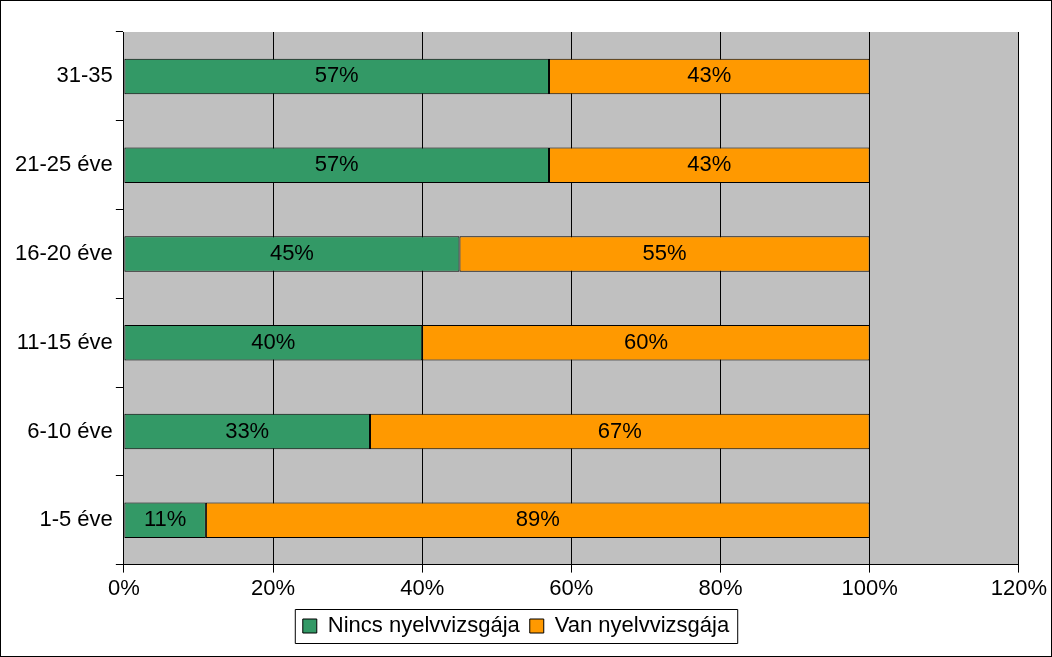  I want to click on x-tick-label: 120%, so click(1019, 587).